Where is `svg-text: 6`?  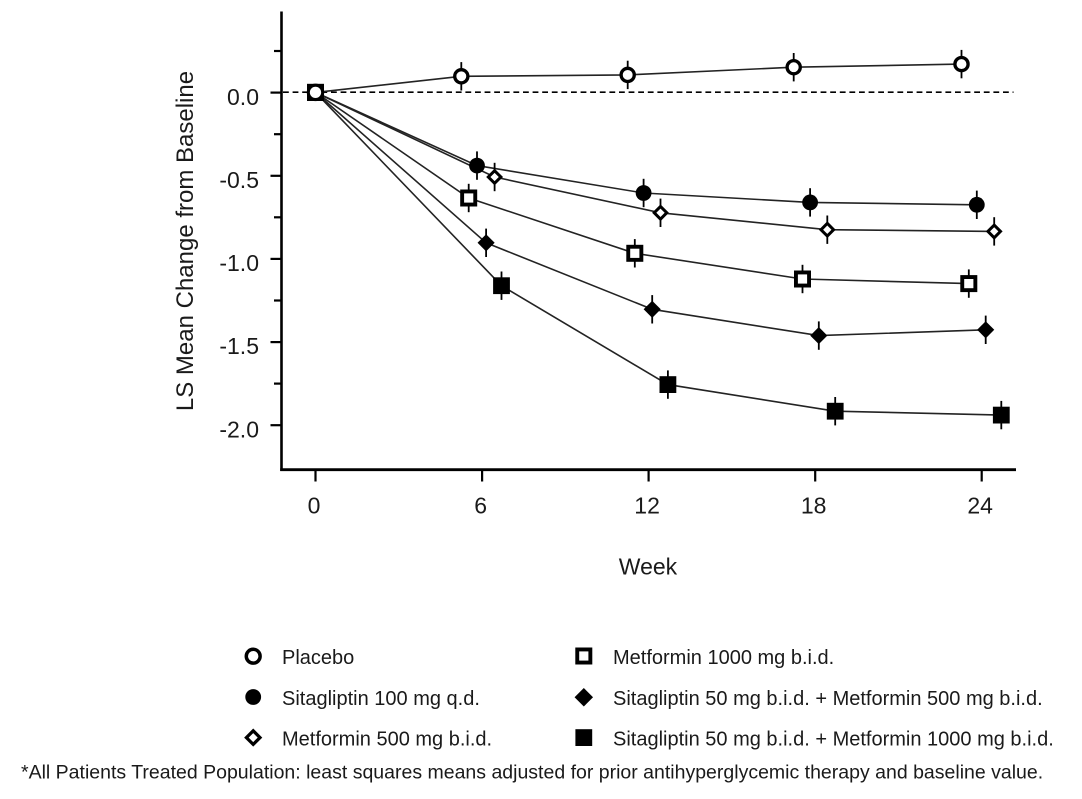
svg-text: 6 is located at coordinates (480, 506).